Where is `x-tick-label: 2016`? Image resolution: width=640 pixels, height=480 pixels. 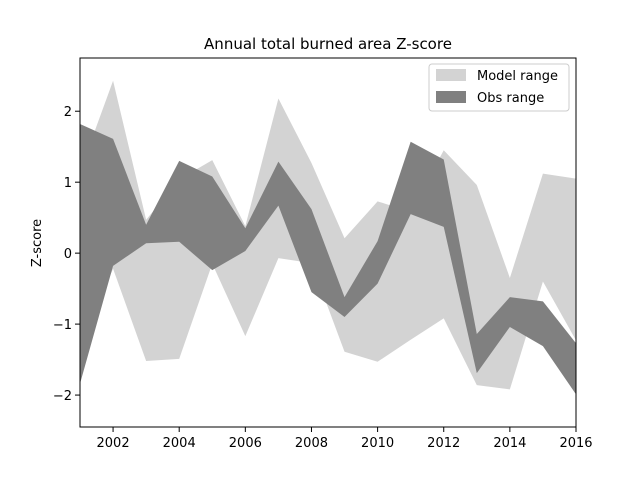
x-tick-label: 2016 is located at coordinates (575, 443).